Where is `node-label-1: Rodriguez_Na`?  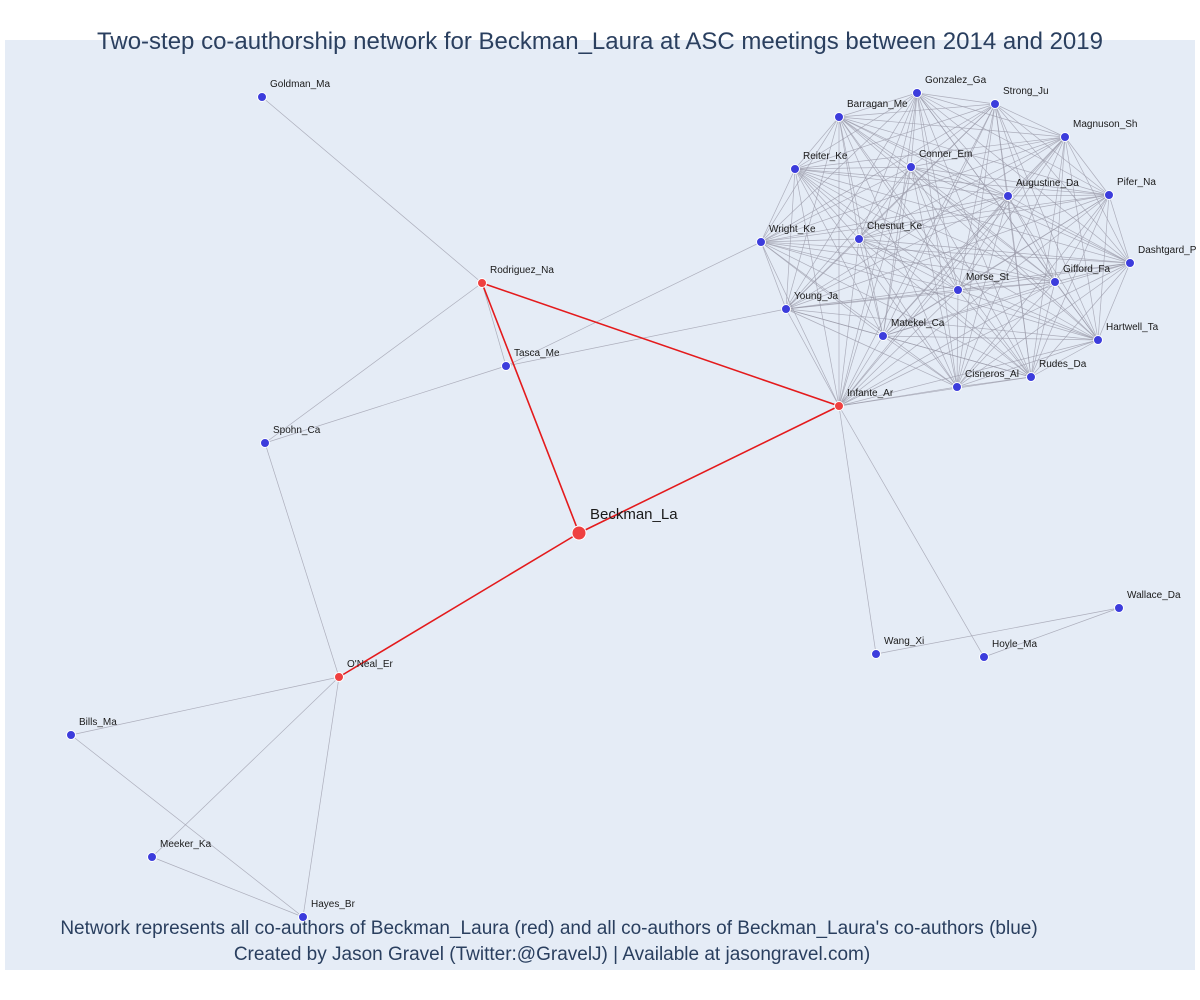
node-label-1: Rodriguez_Na is located at coordinates (522, 270).